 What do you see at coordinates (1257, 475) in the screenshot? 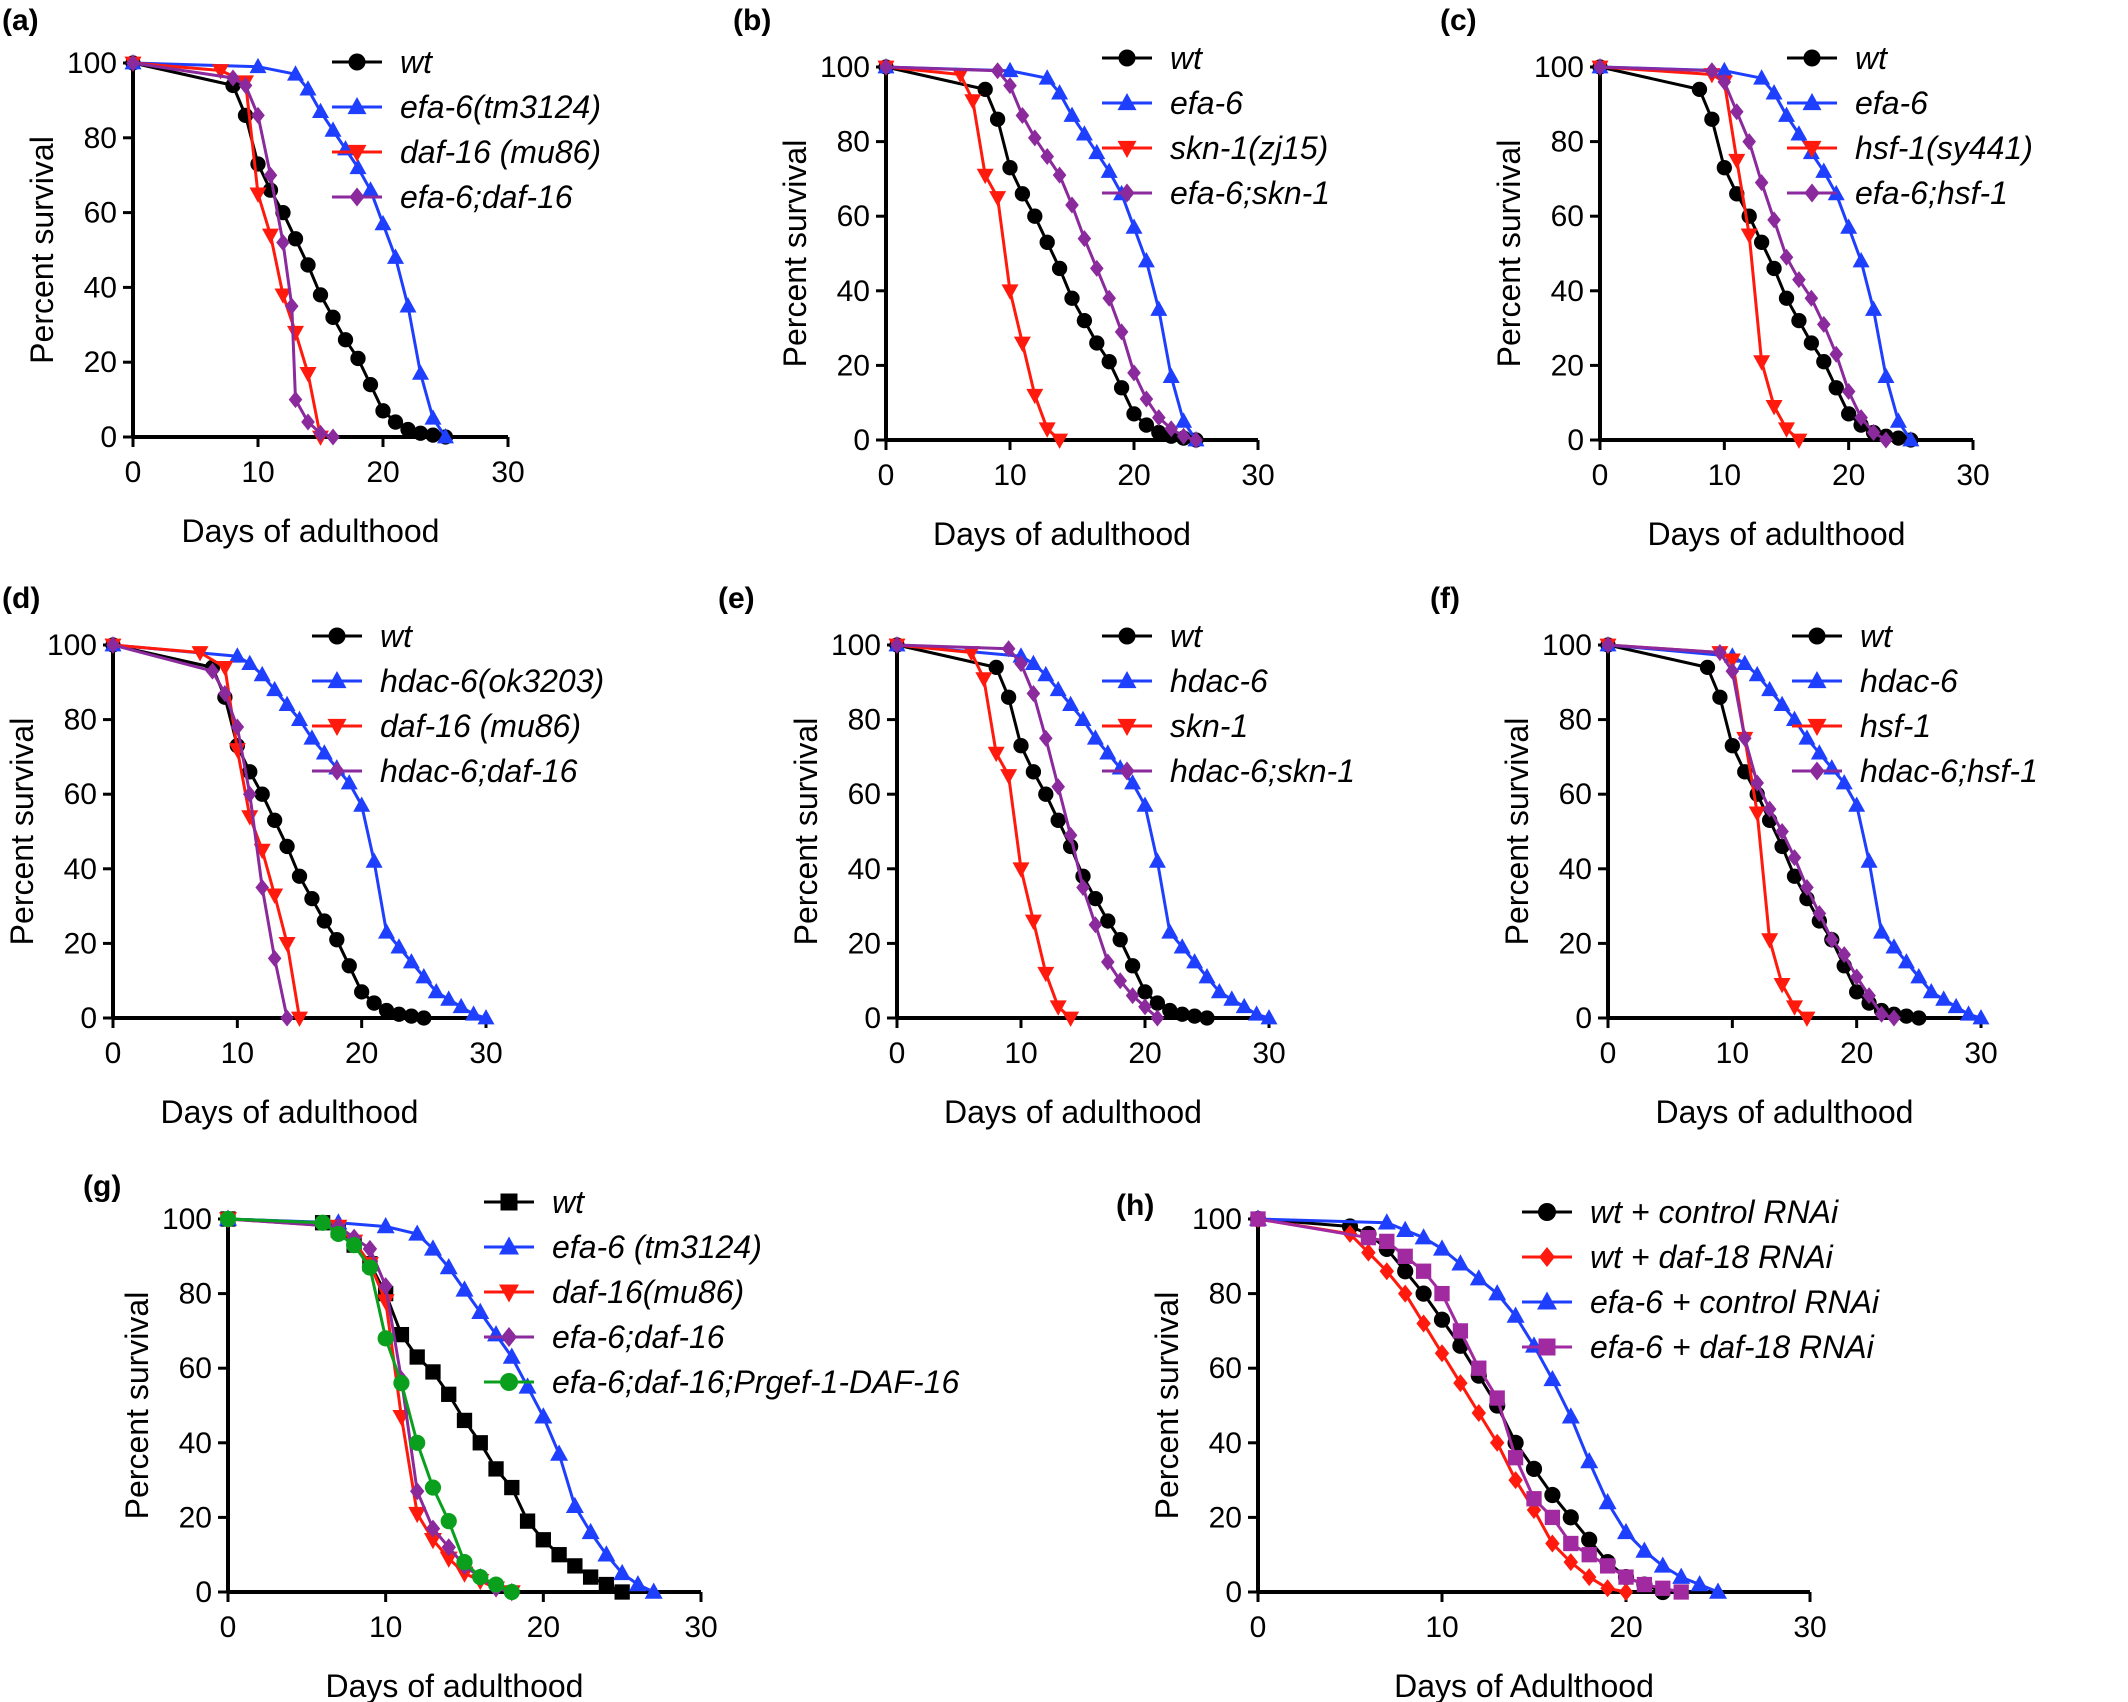
I see `x-tick-label: 30` at bounding box center [1257, 475].